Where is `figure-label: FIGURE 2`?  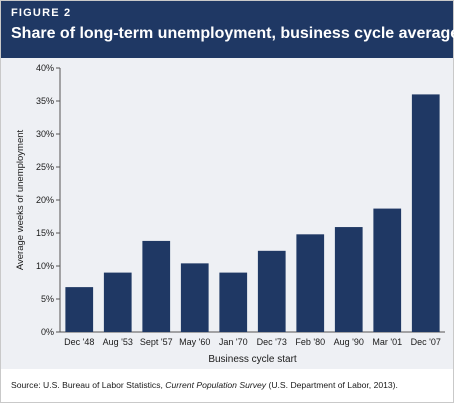 figure-label: FIGURE 2 is located at coordinates (41, 13).